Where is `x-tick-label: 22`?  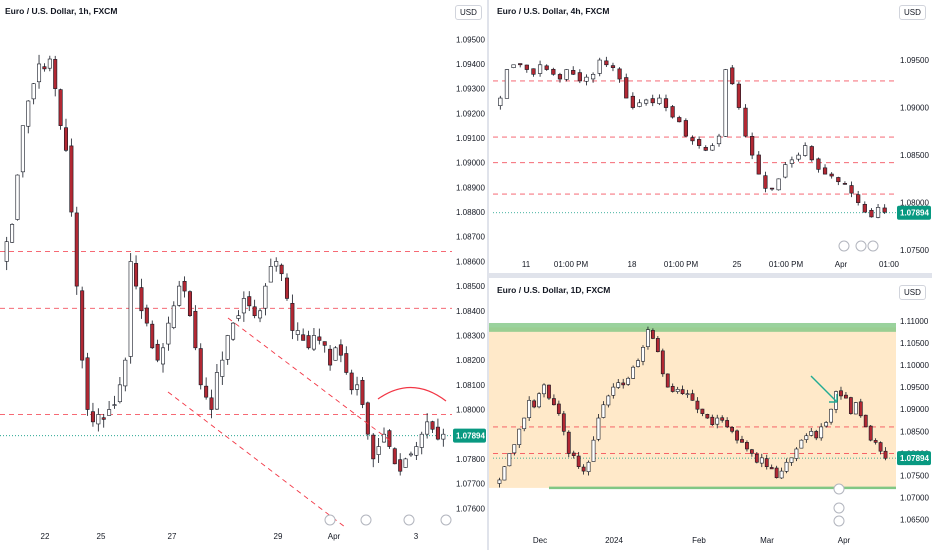
x-tick-label: 22 is located at coordinates (45, 536).